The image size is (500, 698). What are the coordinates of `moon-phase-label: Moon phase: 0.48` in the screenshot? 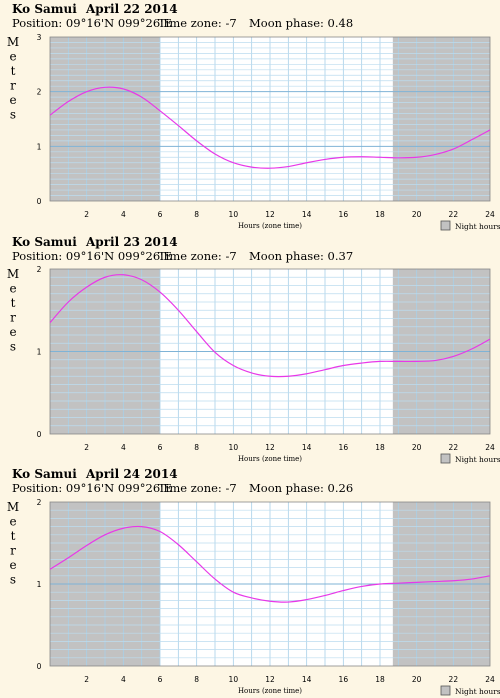 It's located at (301, 23).